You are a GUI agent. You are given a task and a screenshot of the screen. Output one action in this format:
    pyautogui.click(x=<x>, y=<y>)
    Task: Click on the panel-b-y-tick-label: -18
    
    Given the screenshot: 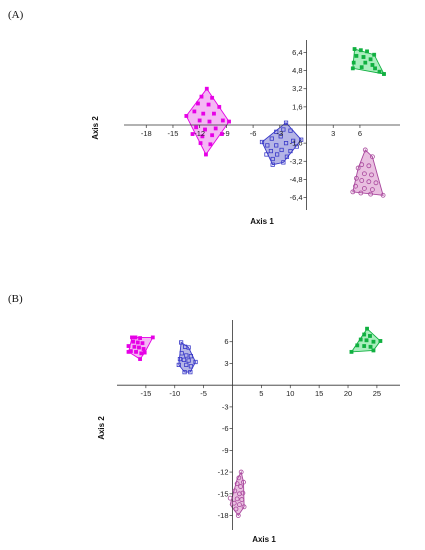 What is the action you would take?
    pyautogui.click(x=223, y=515)
    